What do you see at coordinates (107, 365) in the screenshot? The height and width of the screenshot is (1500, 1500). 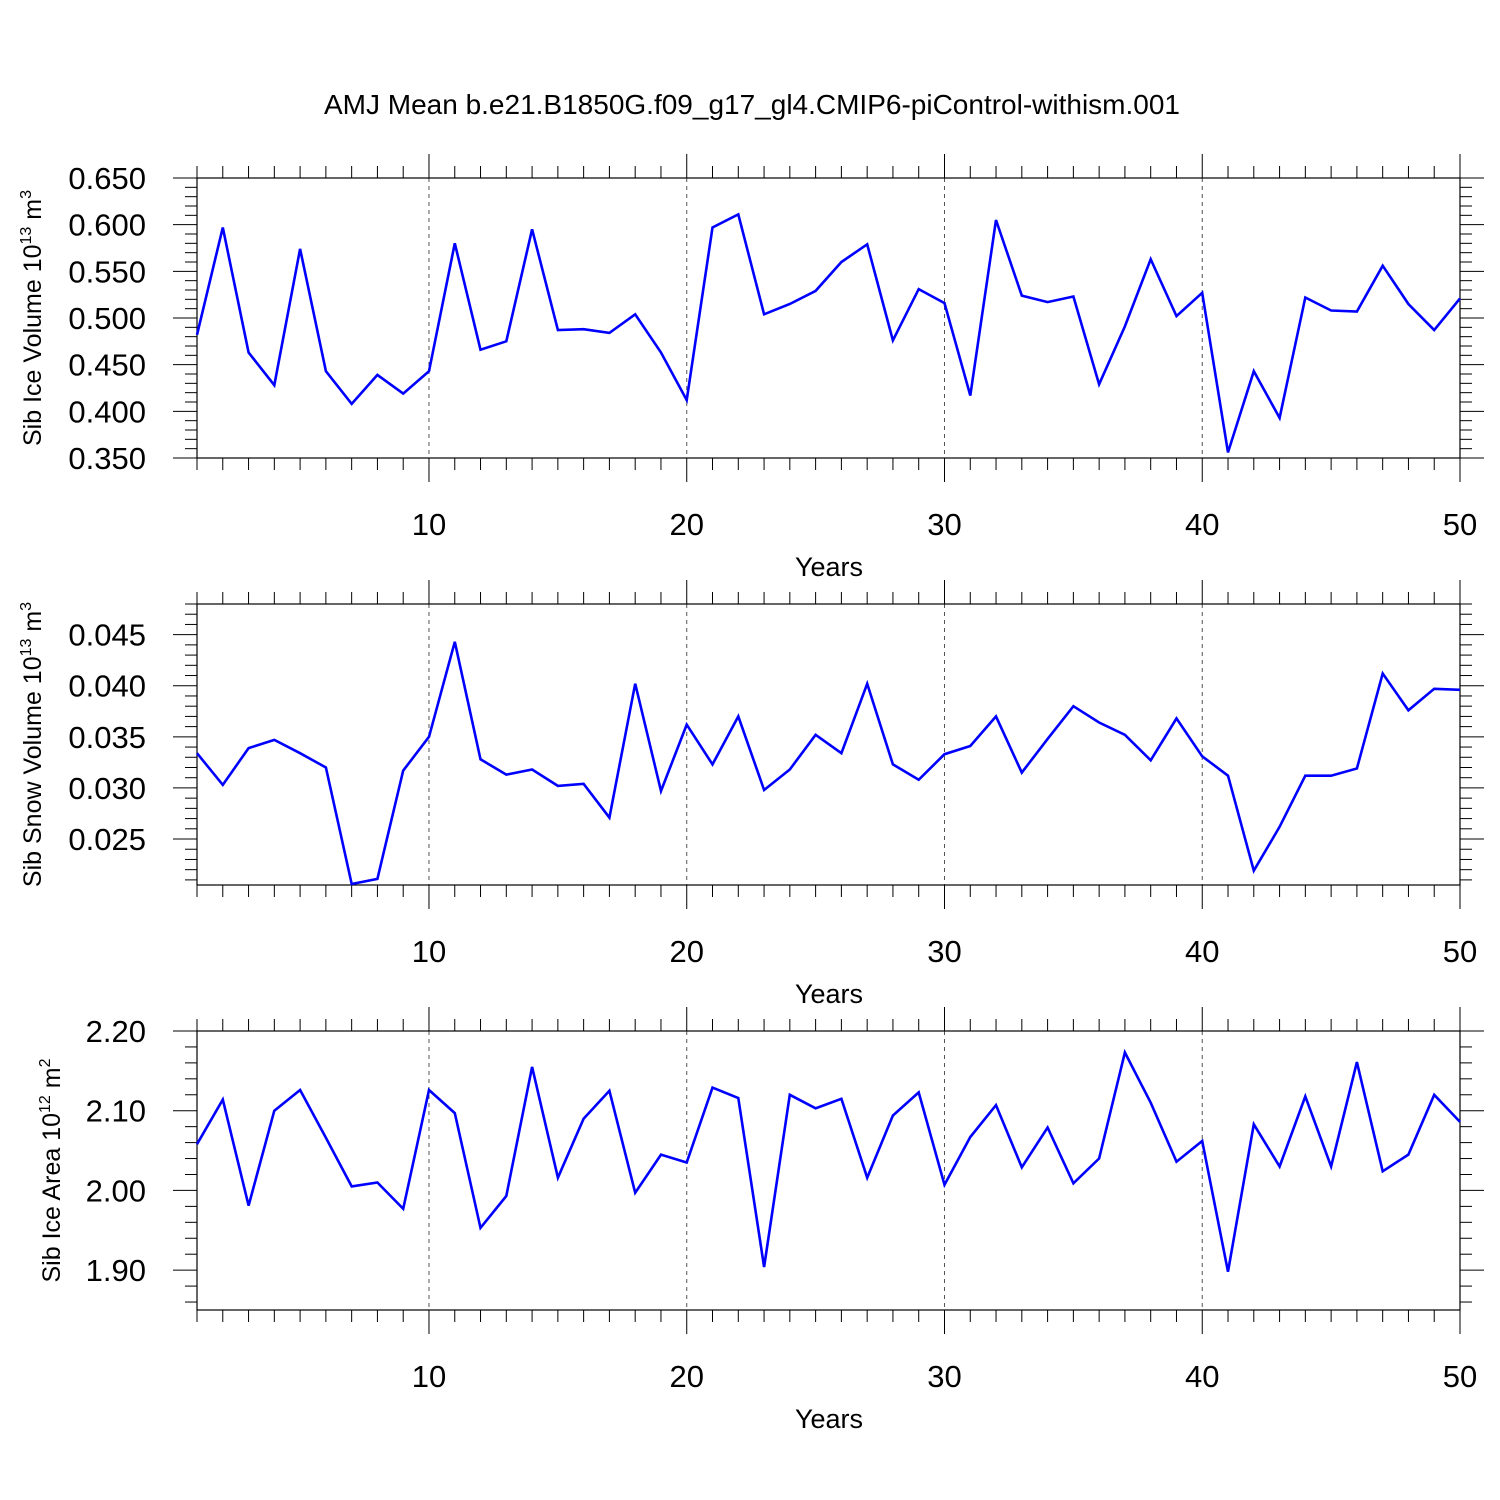 I see `y-tick-label: 0.450` at bounding box center [107, 365].